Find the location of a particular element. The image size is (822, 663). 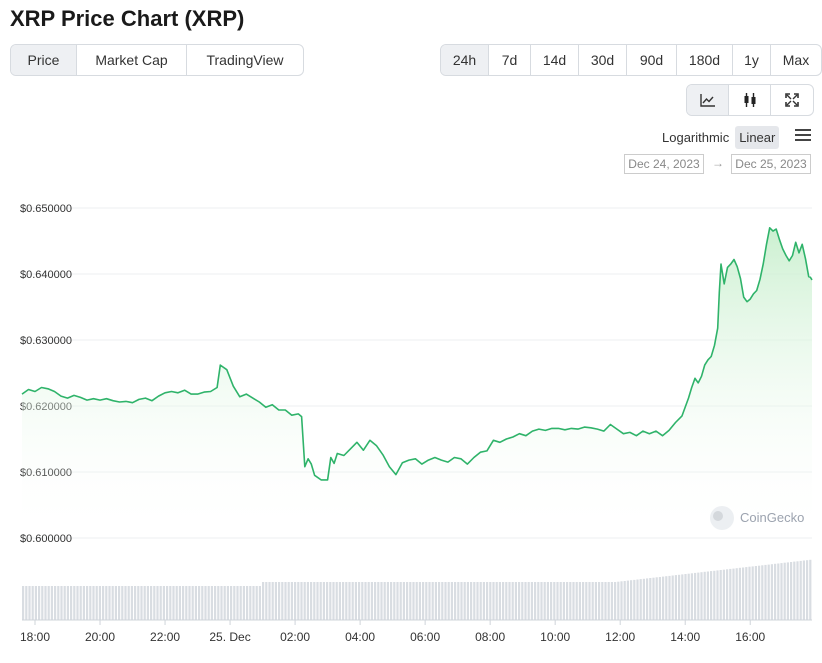

x-tick-label: 22:00 is located at coordinates (165, 637).